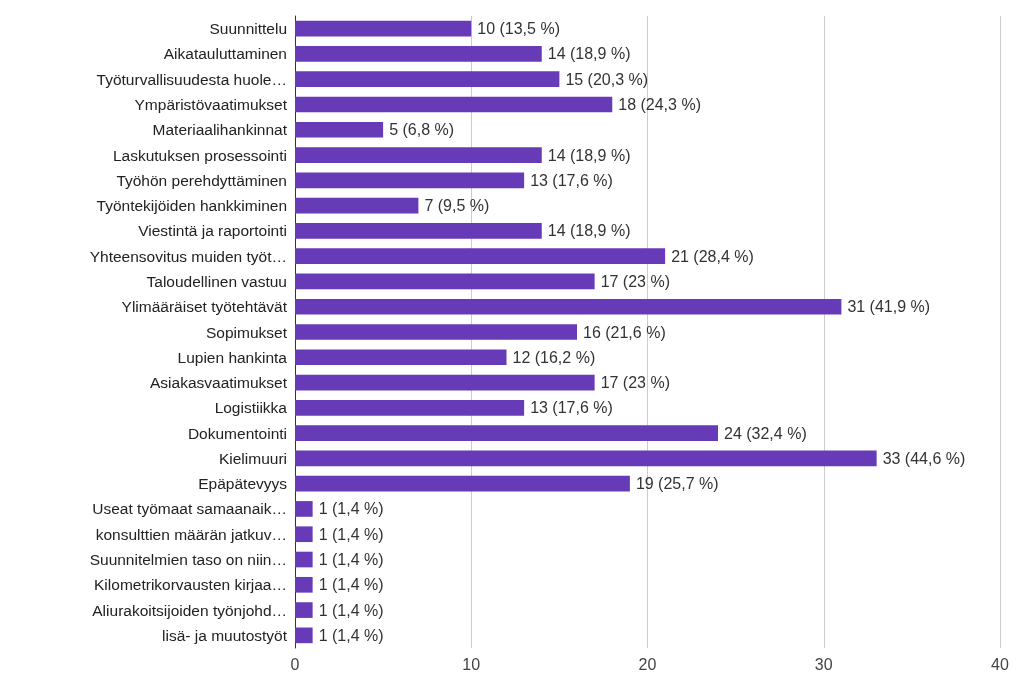  Describe the element at coordinates (204, 307) in the screenshot. I see `y-tick-label: Ylimääräiset työtehtävät` at that location.